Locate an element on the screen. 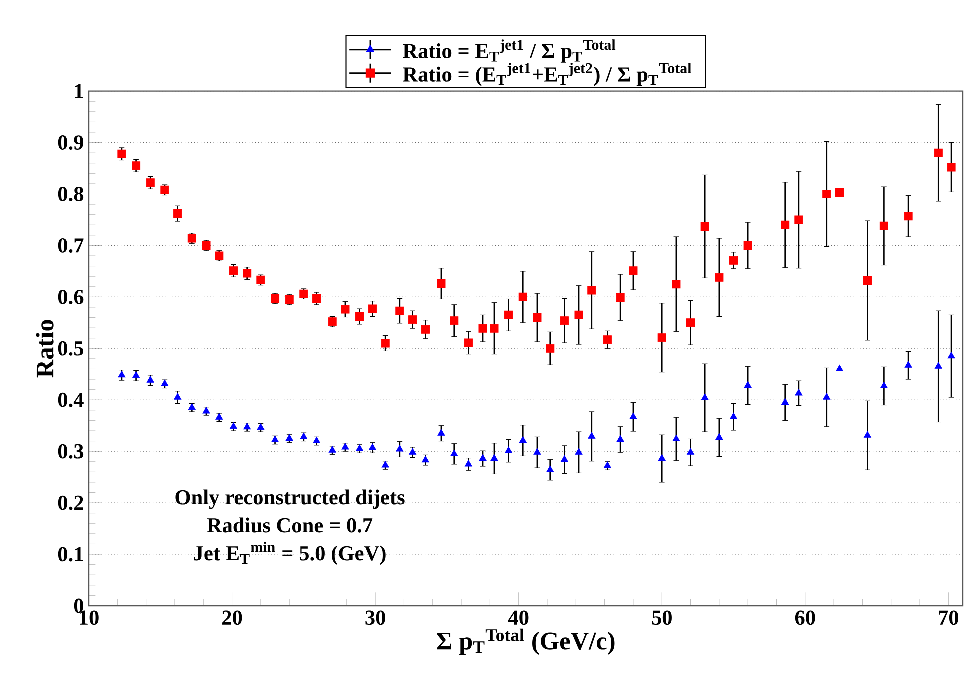 The width and height of the screenshot is (976, 688). y-tick-label: 1 is located at coordinates (79, 91).